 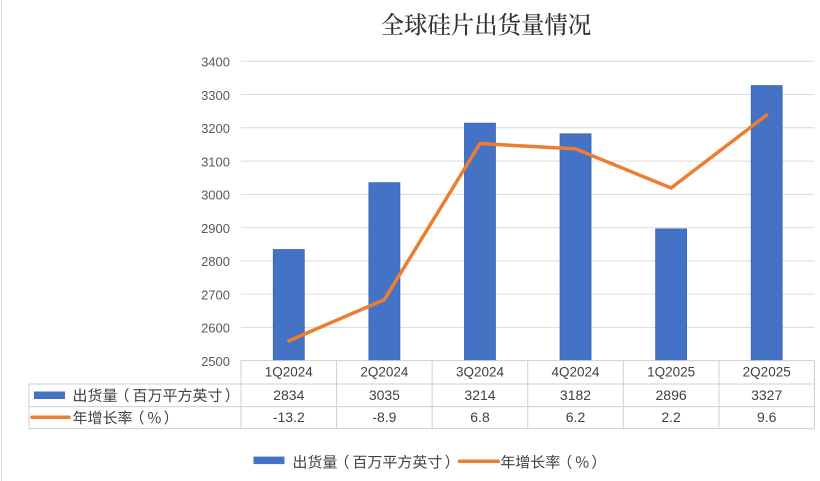 I want to click on svg-text: 3182, so click(x=575, y=395).